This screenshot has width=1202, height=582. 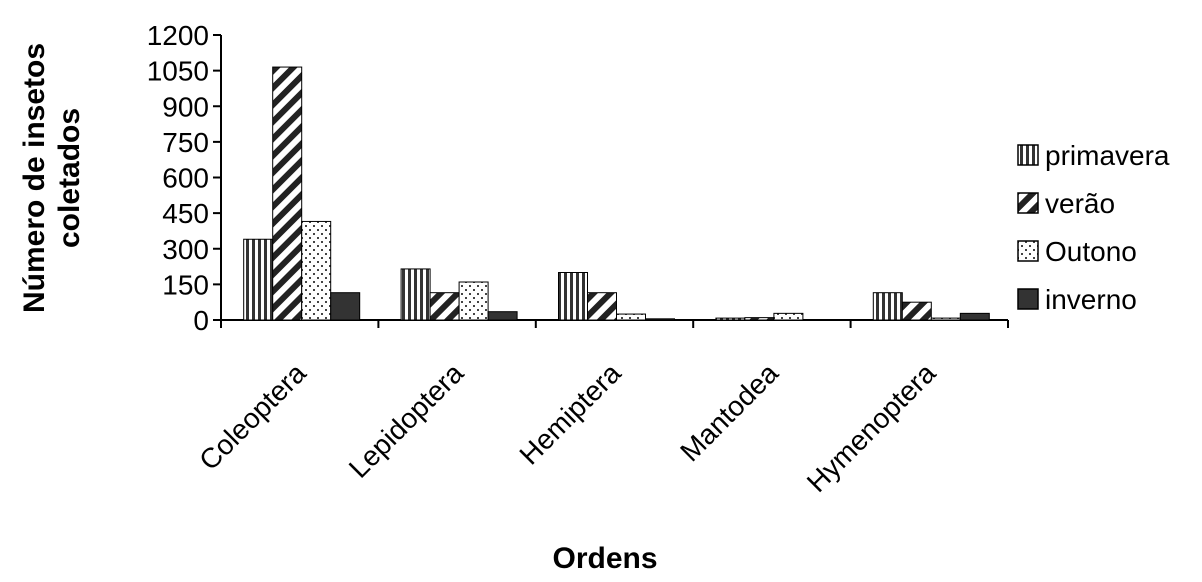 What do you see at coordinates (69, 178) in the screenshot?
I see `y-axis-title-line: coletados` at bounding box center [69, 178].